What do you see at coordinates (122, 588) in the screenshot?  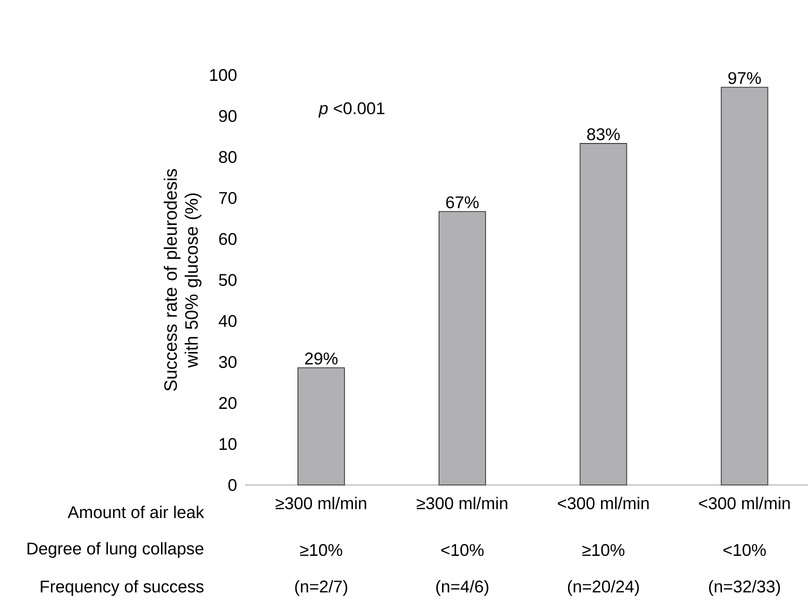 I see `text: Frequency of success` at bounding box center [122, 588].